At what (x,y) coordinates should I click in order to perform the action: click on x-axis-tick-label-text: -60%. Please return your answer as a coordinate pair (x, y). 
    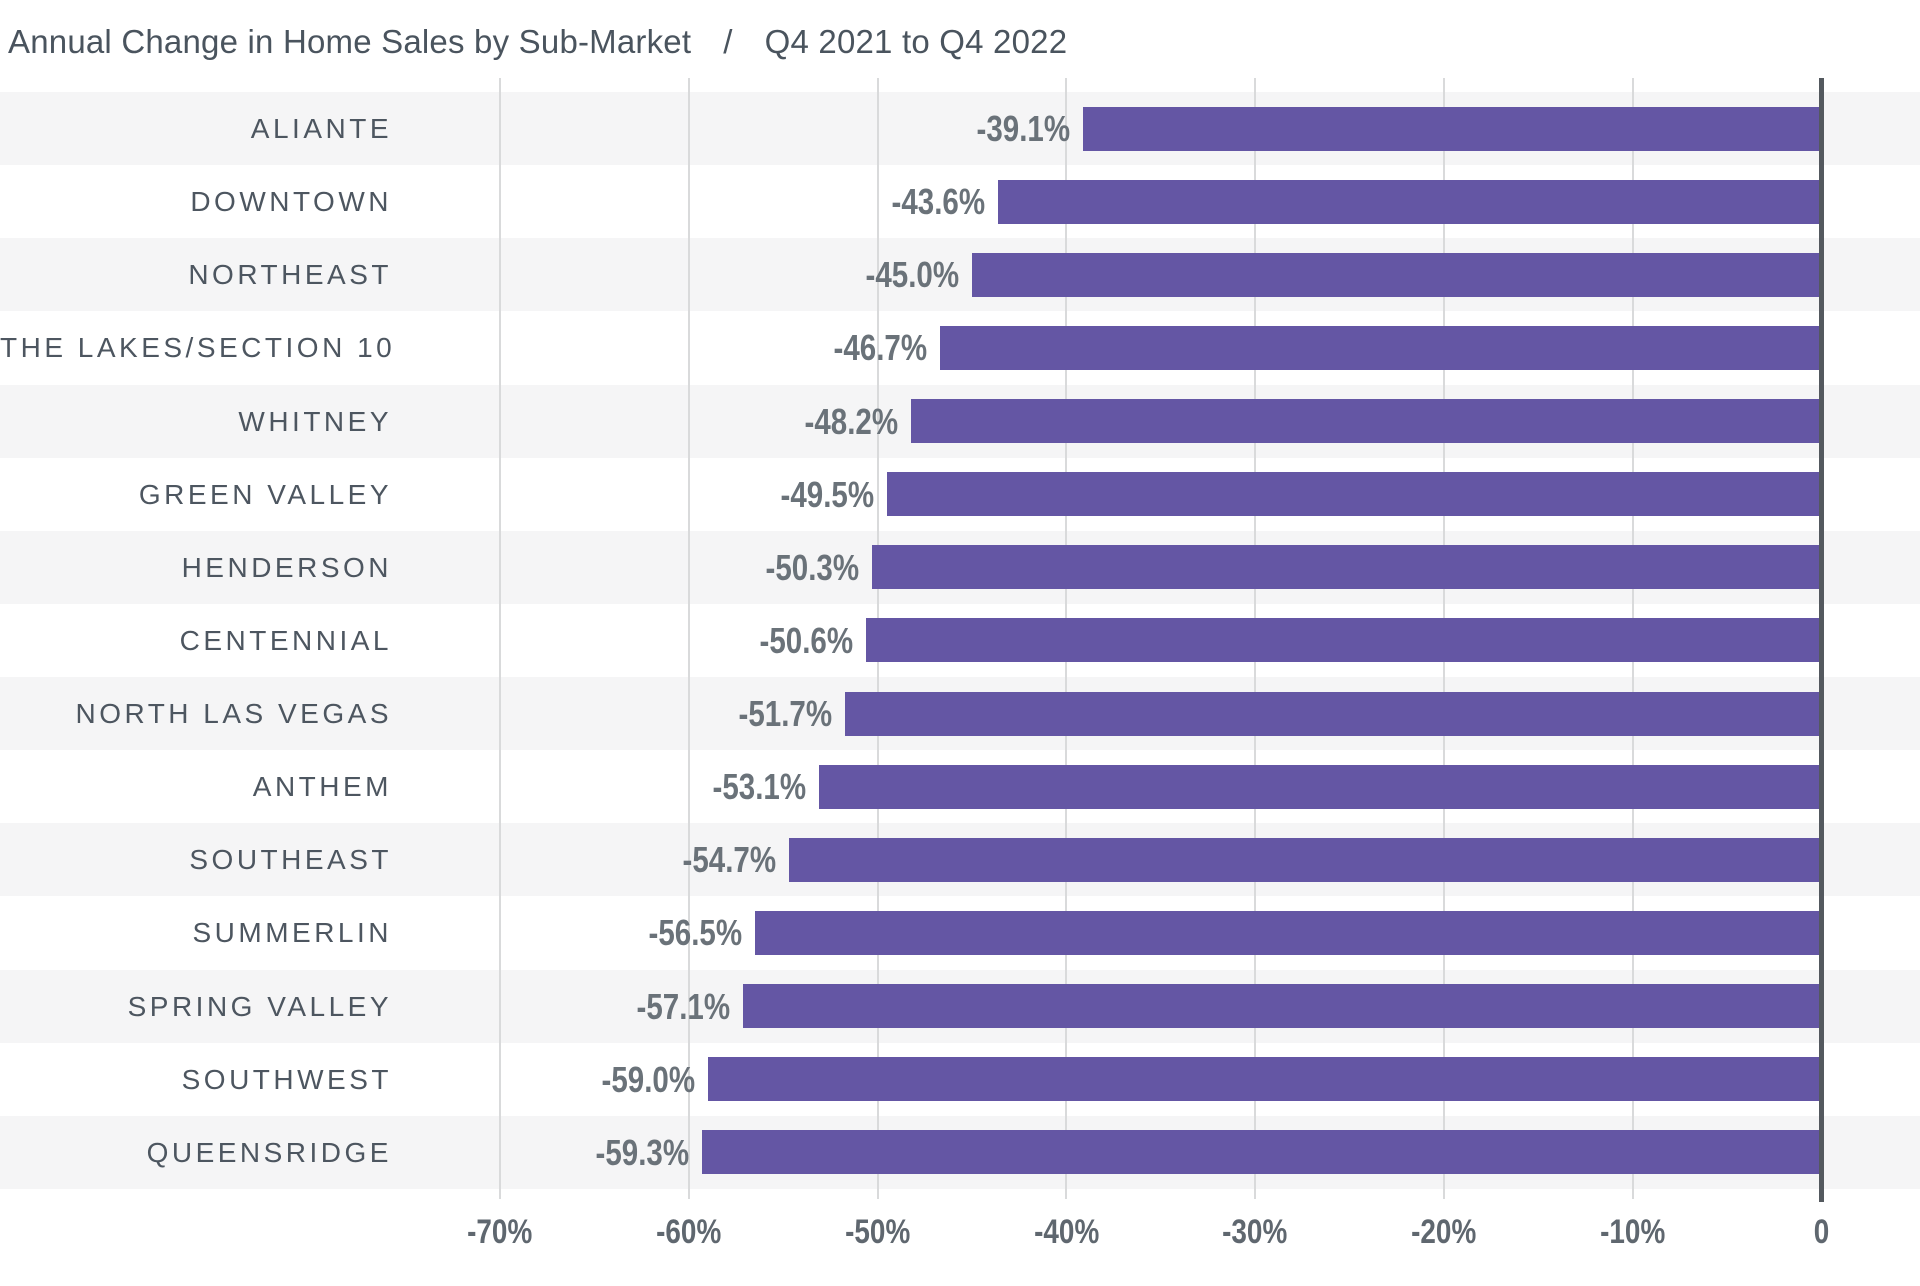
    Looking at the image, I should click on (689, 1232).